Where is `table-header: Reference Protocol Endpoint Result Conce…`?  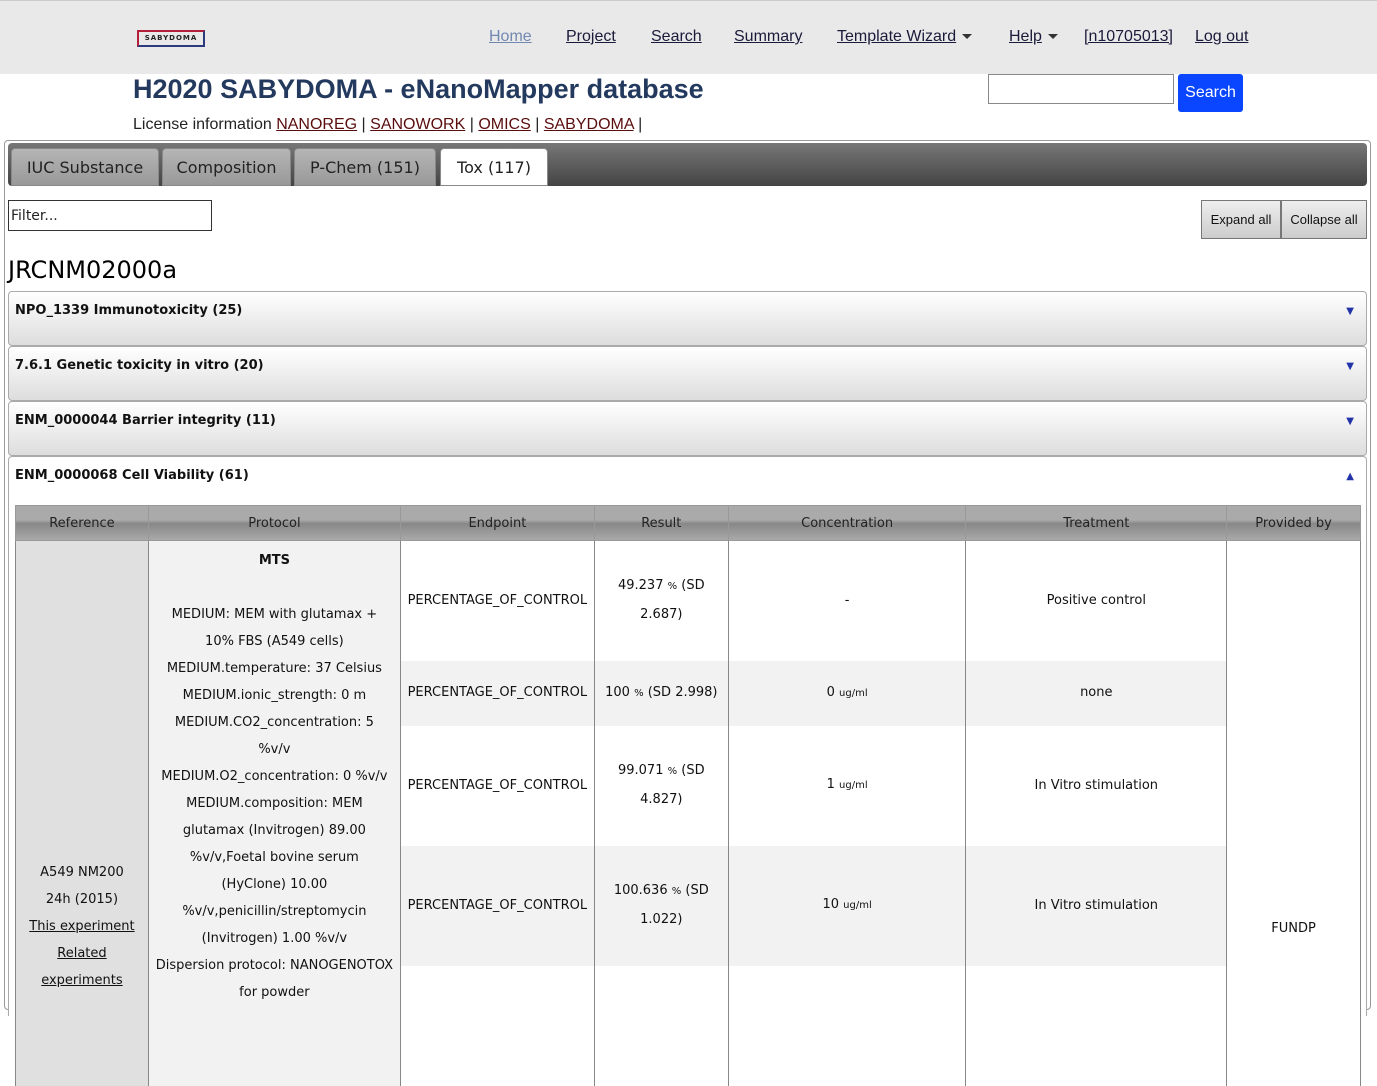
table-header: Reference Protocol Endpoint Result Conce… is located at coordinates (688, 523).